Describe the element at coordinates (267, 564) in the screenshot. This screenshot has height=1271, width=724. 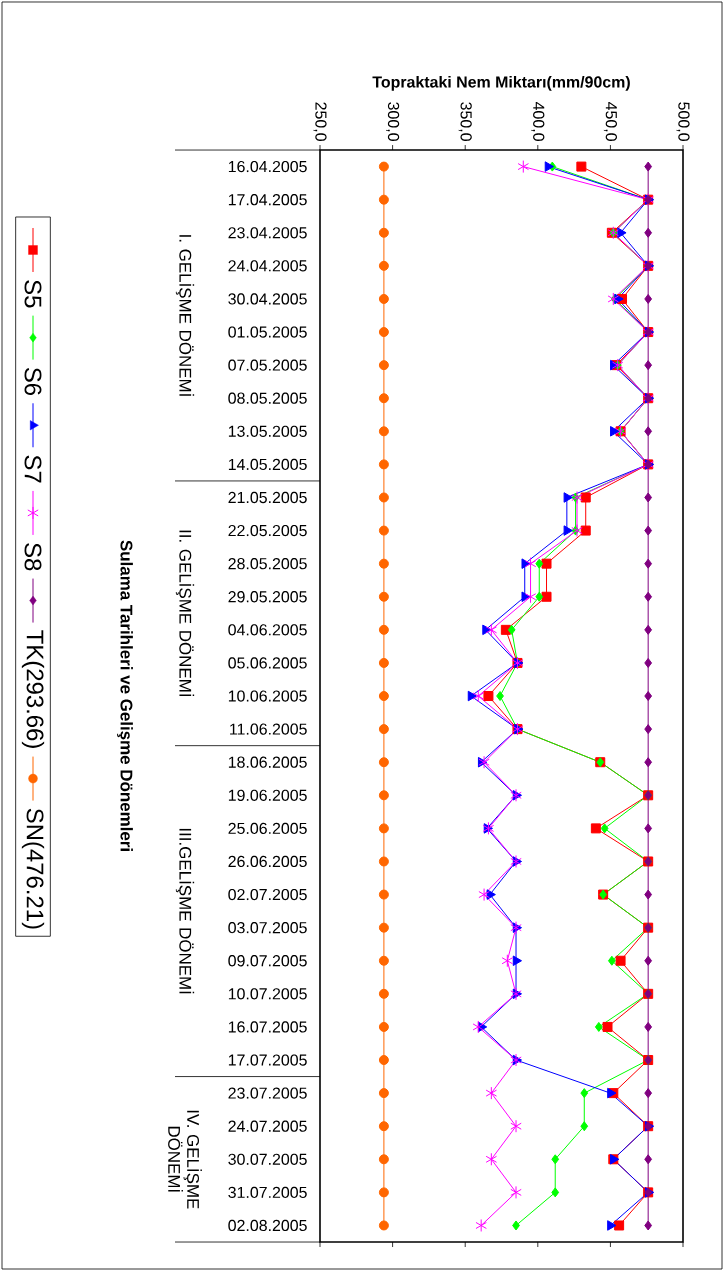
I see `y-tick-label: 28.05.2005` at that location.